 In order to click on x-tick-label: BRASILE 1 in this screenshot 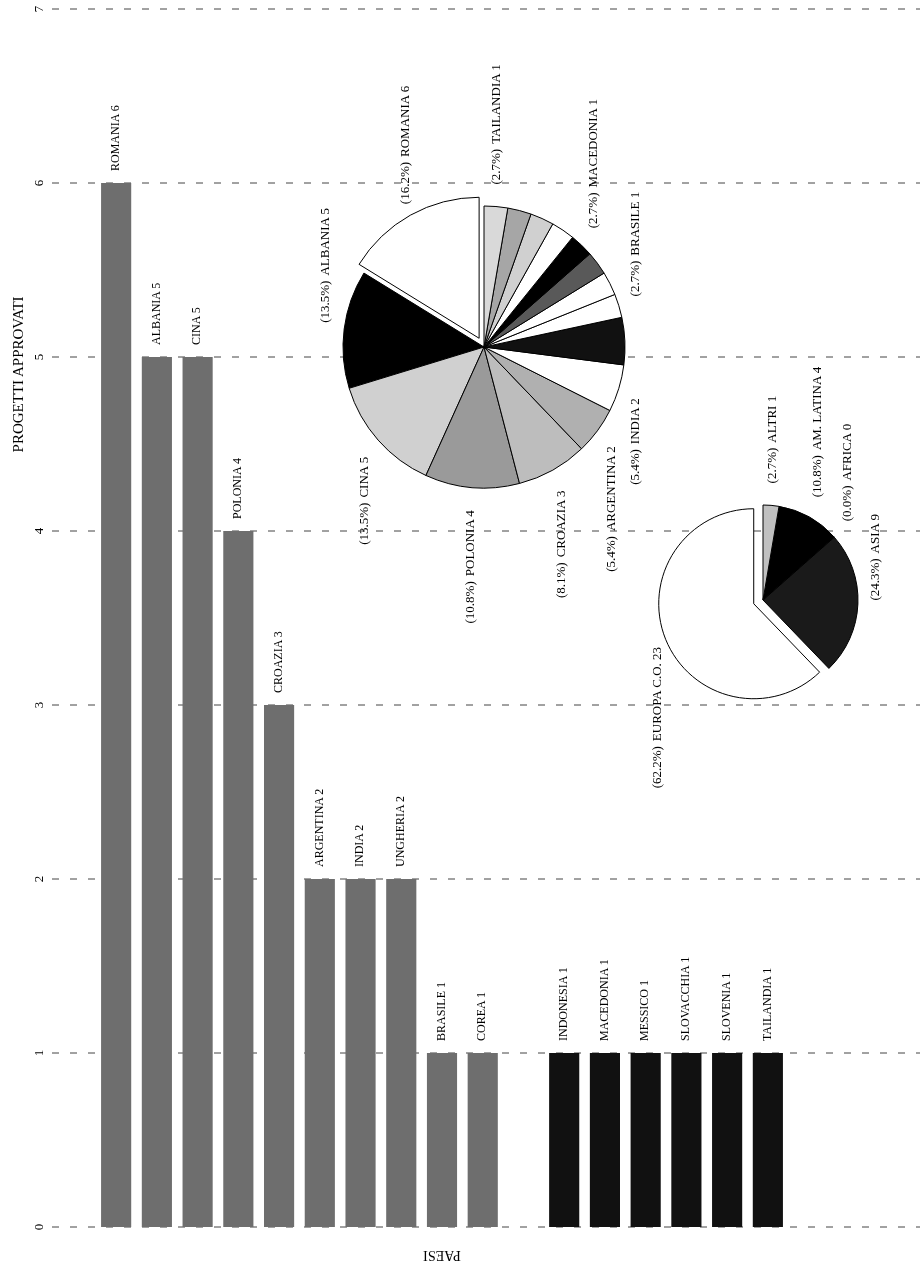, I will do `click(440, 1011)`.